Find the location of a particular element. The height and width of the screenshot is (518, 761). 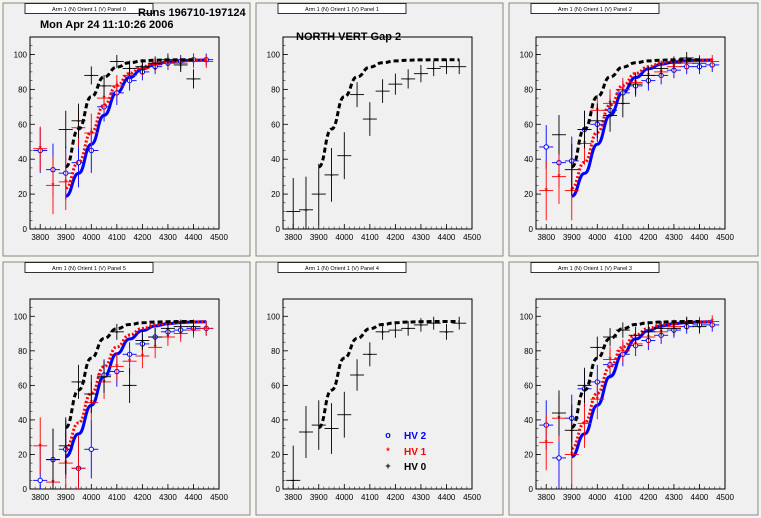

series-hv-0: + + + + + + + + + + + + + + is located at coordinates (376, 402).